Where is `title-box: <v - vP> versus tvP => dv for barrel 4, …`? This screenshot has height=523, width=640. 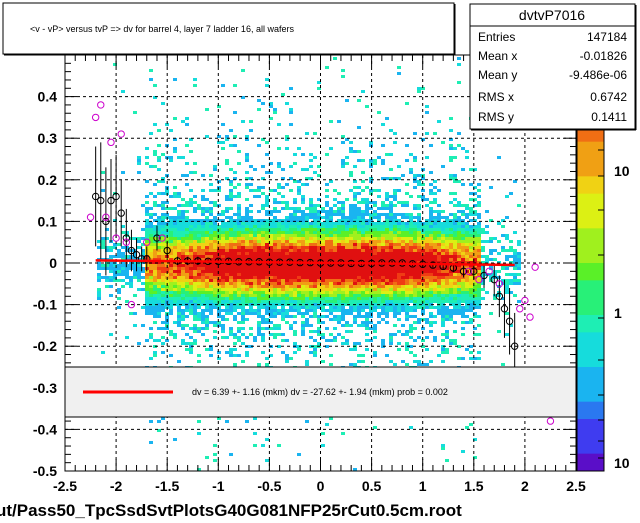 title-box: <v - vP> versus tvP => dv for barrel 4, … is located at coordinates (229, 29).